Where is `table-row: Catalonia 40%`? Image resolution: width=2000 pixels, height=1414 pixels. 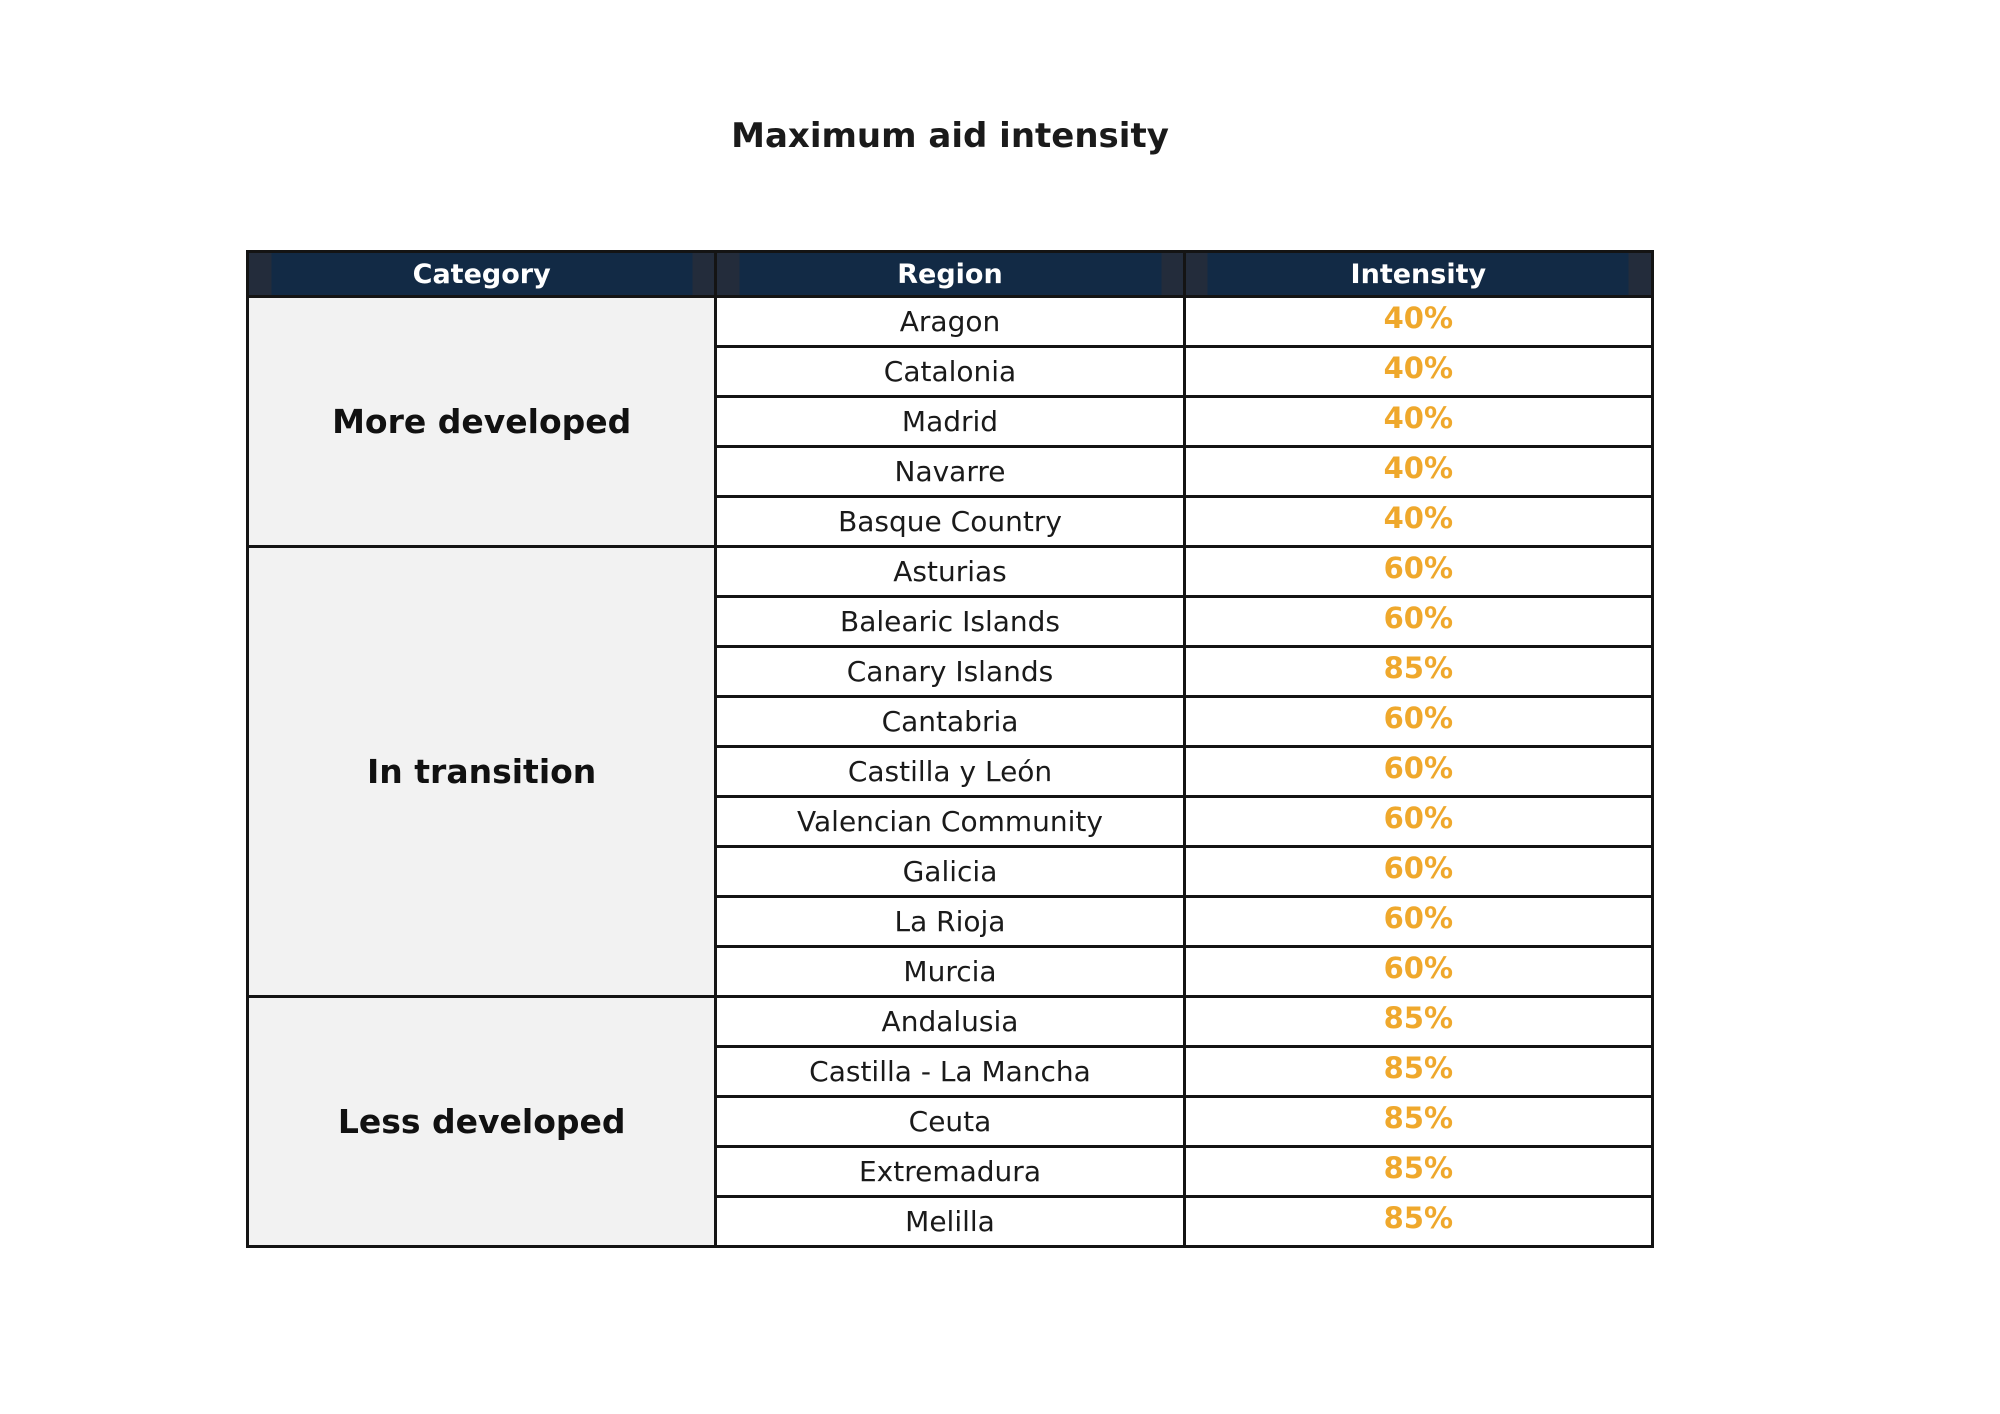 table-row: Catalonia 40% is located at coordinates (951, 371).